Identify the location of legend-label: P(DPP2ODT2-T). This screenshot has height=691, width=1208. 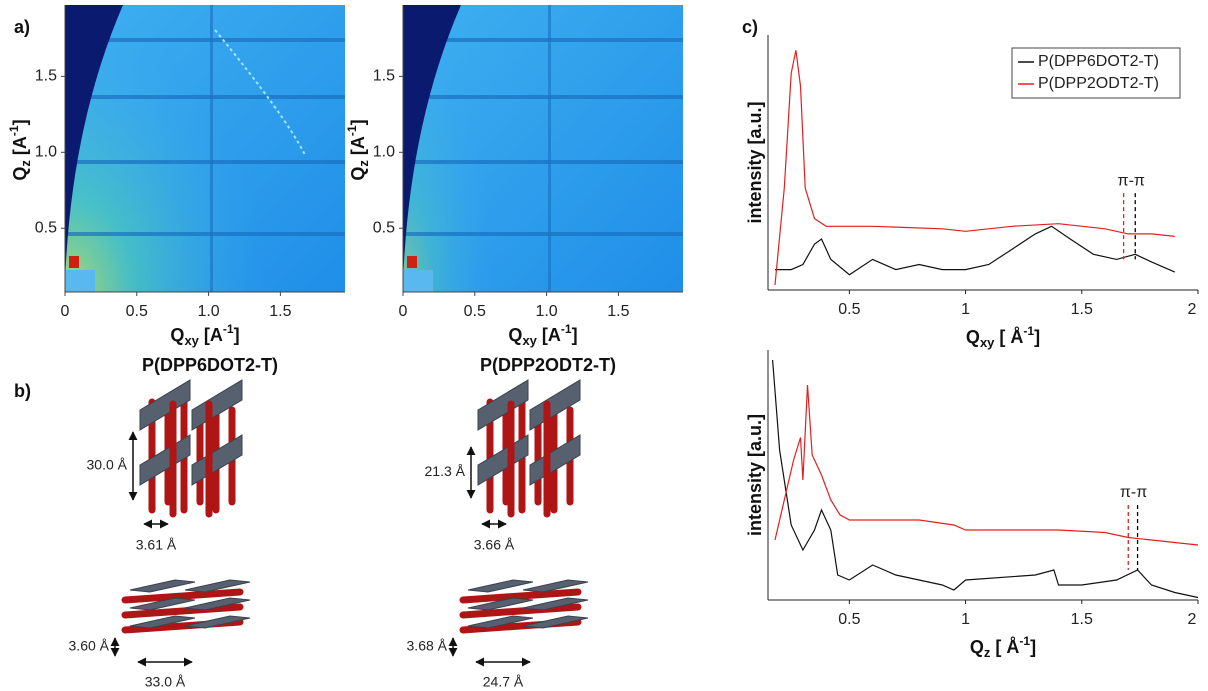
(1098, 83).